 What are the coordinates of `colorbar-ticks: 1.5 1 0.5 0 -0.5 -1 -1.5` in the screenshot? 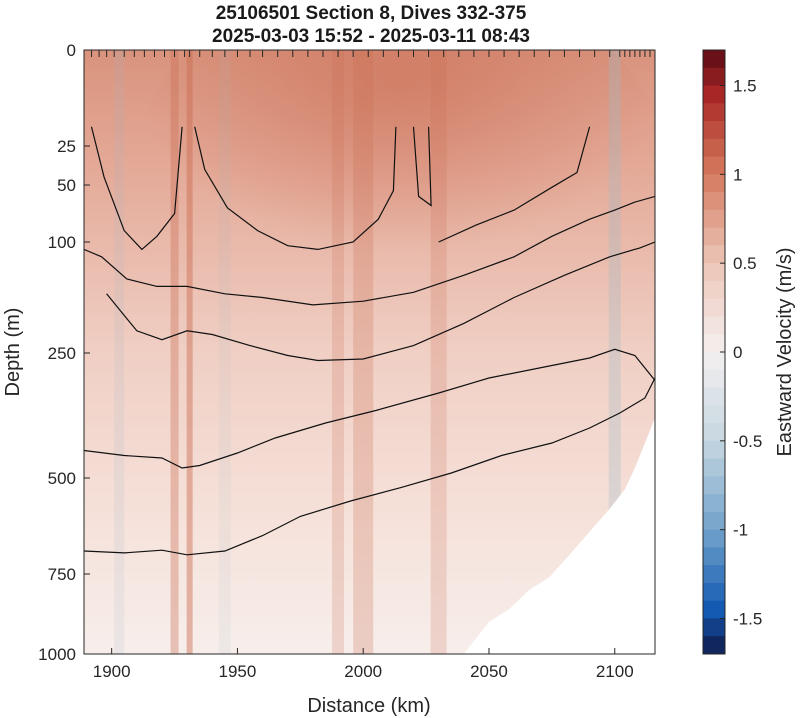 It's located at (741, 352).